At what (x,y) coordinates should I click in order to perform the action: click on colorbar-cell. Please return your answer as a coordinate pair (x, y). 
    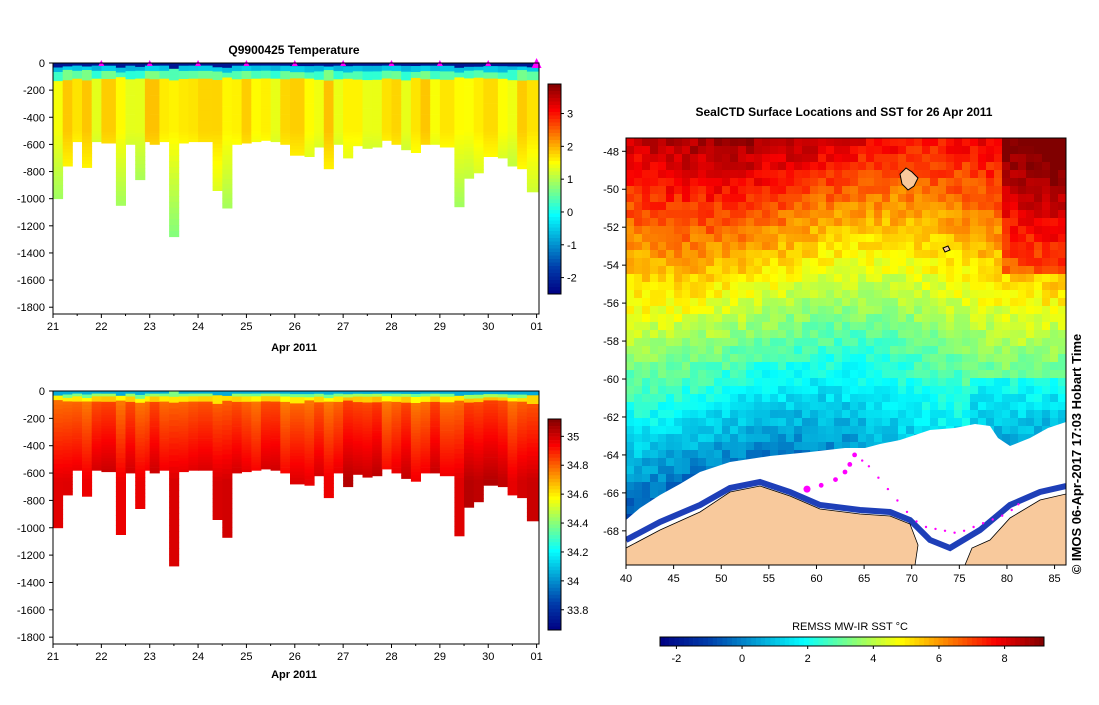
    Looking at the image, I should click on (554, 579).